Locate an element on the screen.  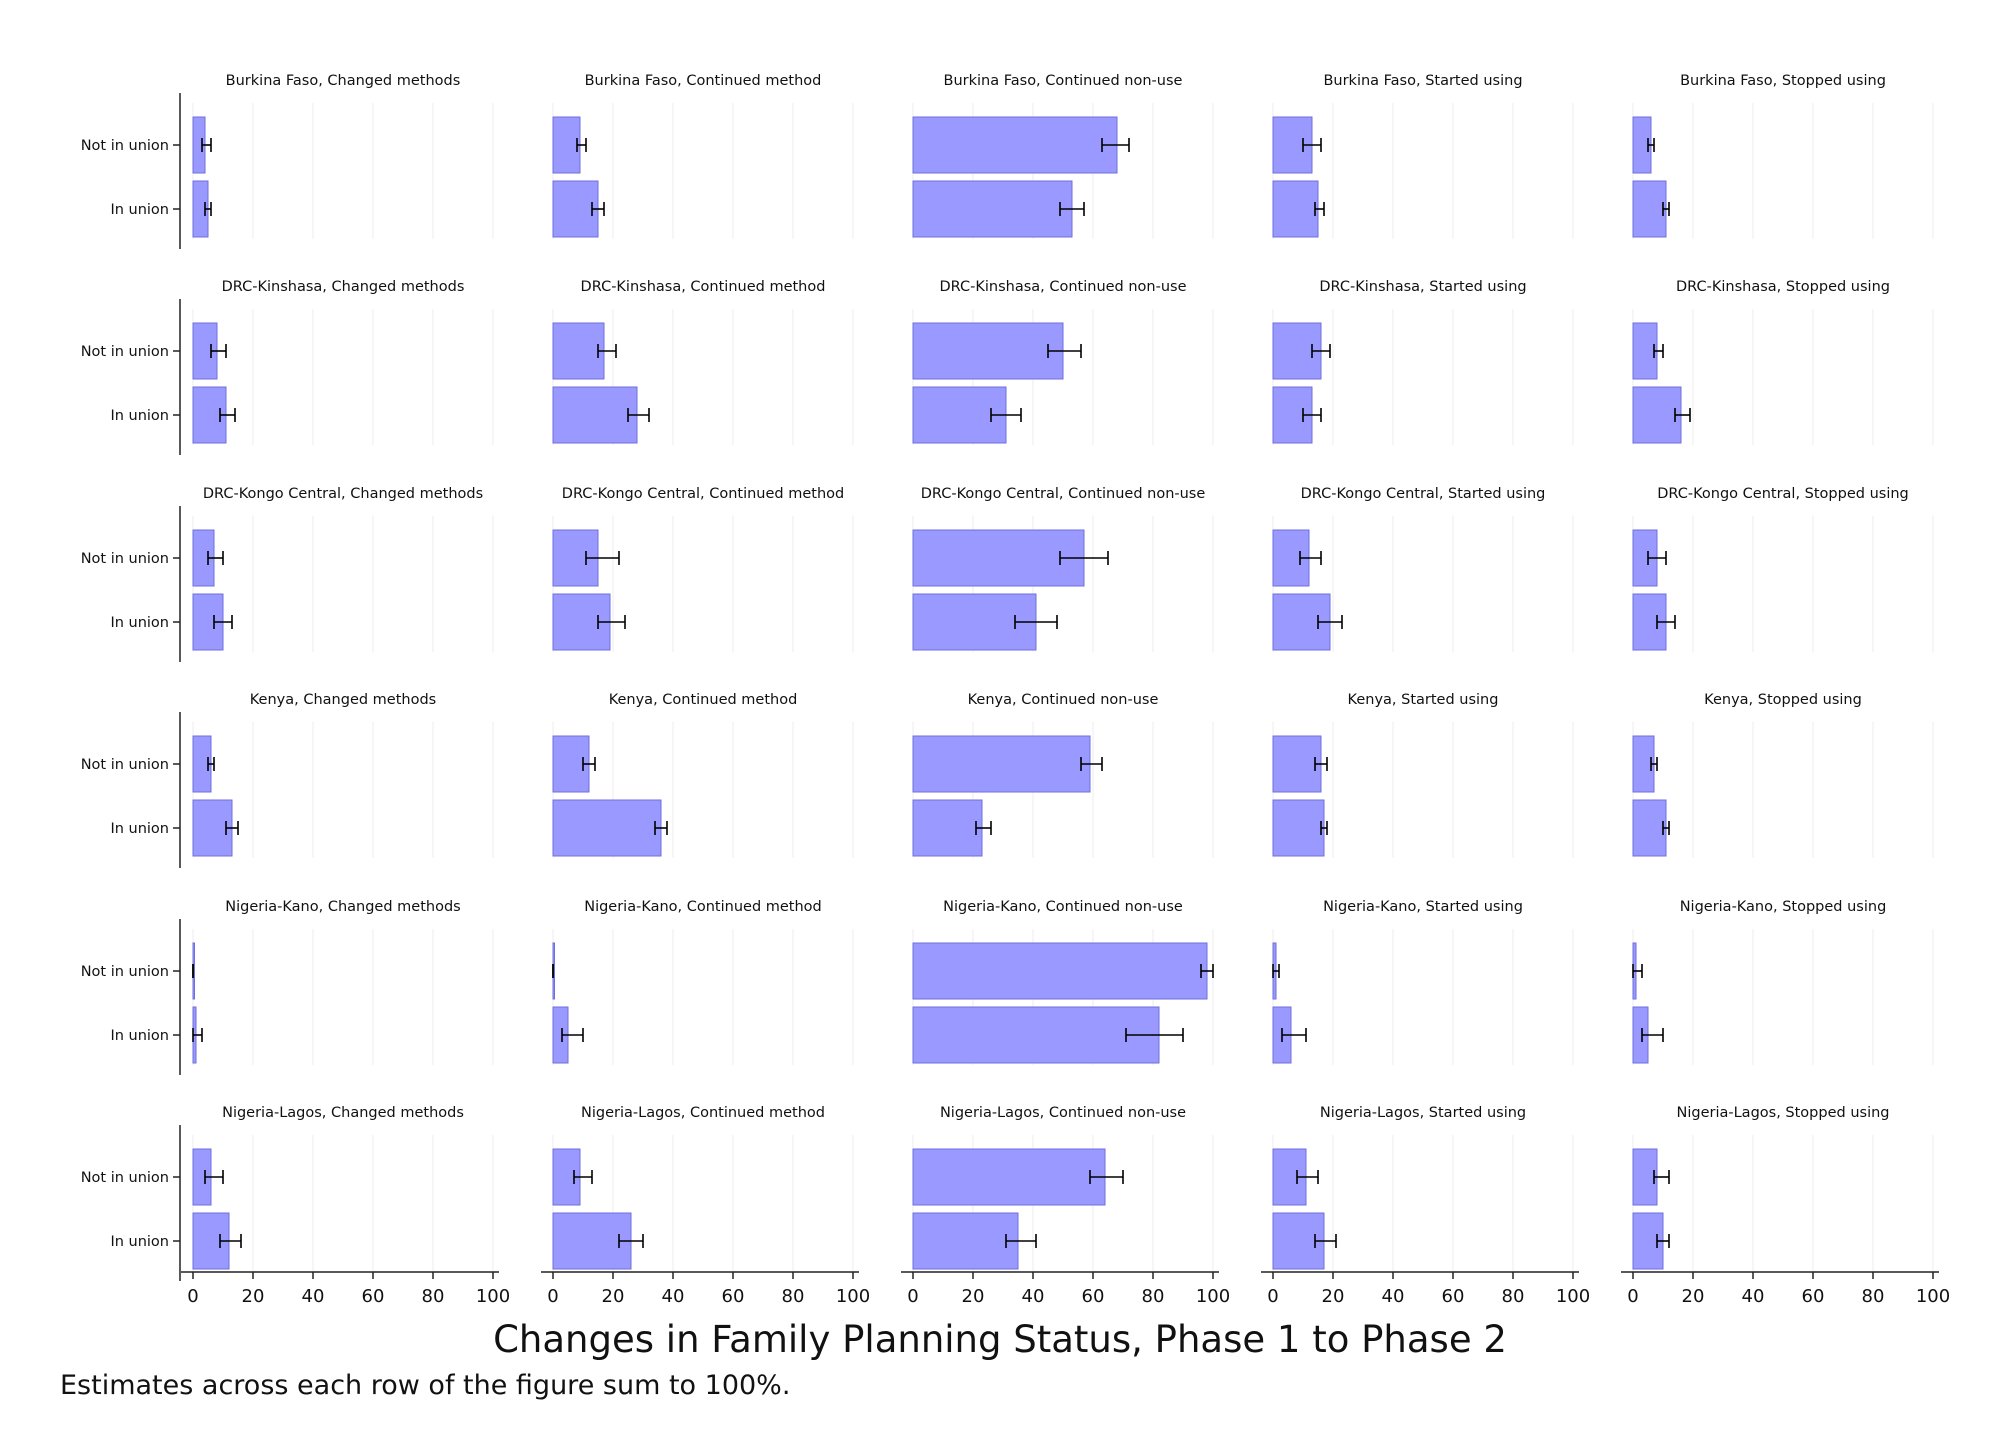
panel-title: DRC-Kongo Central, Continued method is located at coordinates (703, 494).